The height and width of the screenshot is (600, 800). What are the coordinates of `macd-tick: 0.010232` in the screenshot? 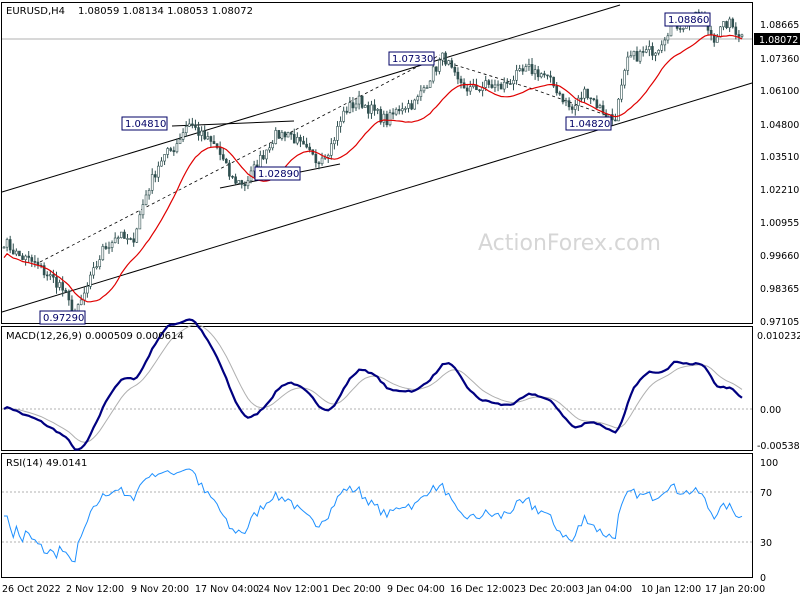 It's located at (778, 336).